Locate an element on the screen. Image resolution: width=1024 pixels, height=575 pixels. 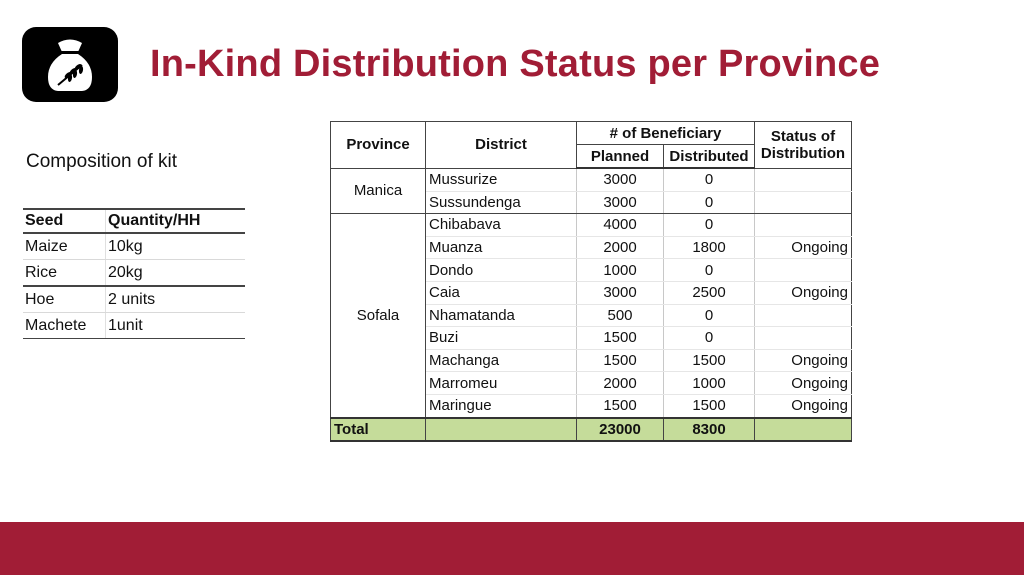
district-cell: Buzi is located at coordinates (501, 338).